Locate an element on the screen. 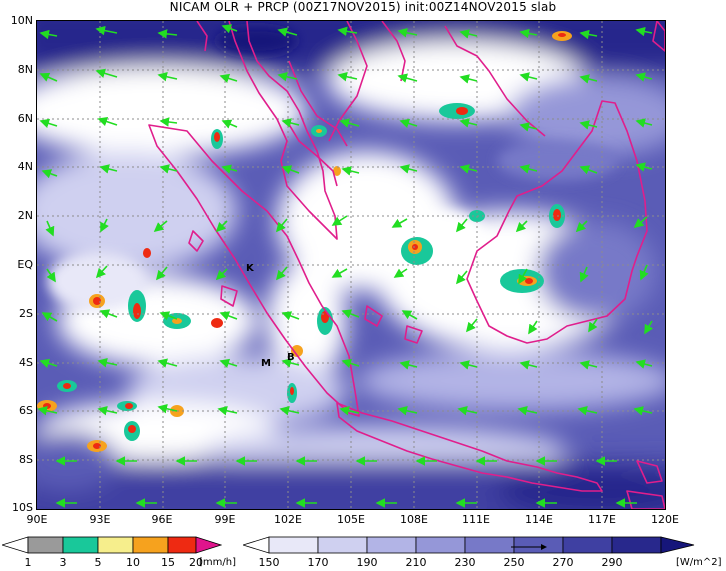  lon-label: 102E is located at coordinates (288, 519).